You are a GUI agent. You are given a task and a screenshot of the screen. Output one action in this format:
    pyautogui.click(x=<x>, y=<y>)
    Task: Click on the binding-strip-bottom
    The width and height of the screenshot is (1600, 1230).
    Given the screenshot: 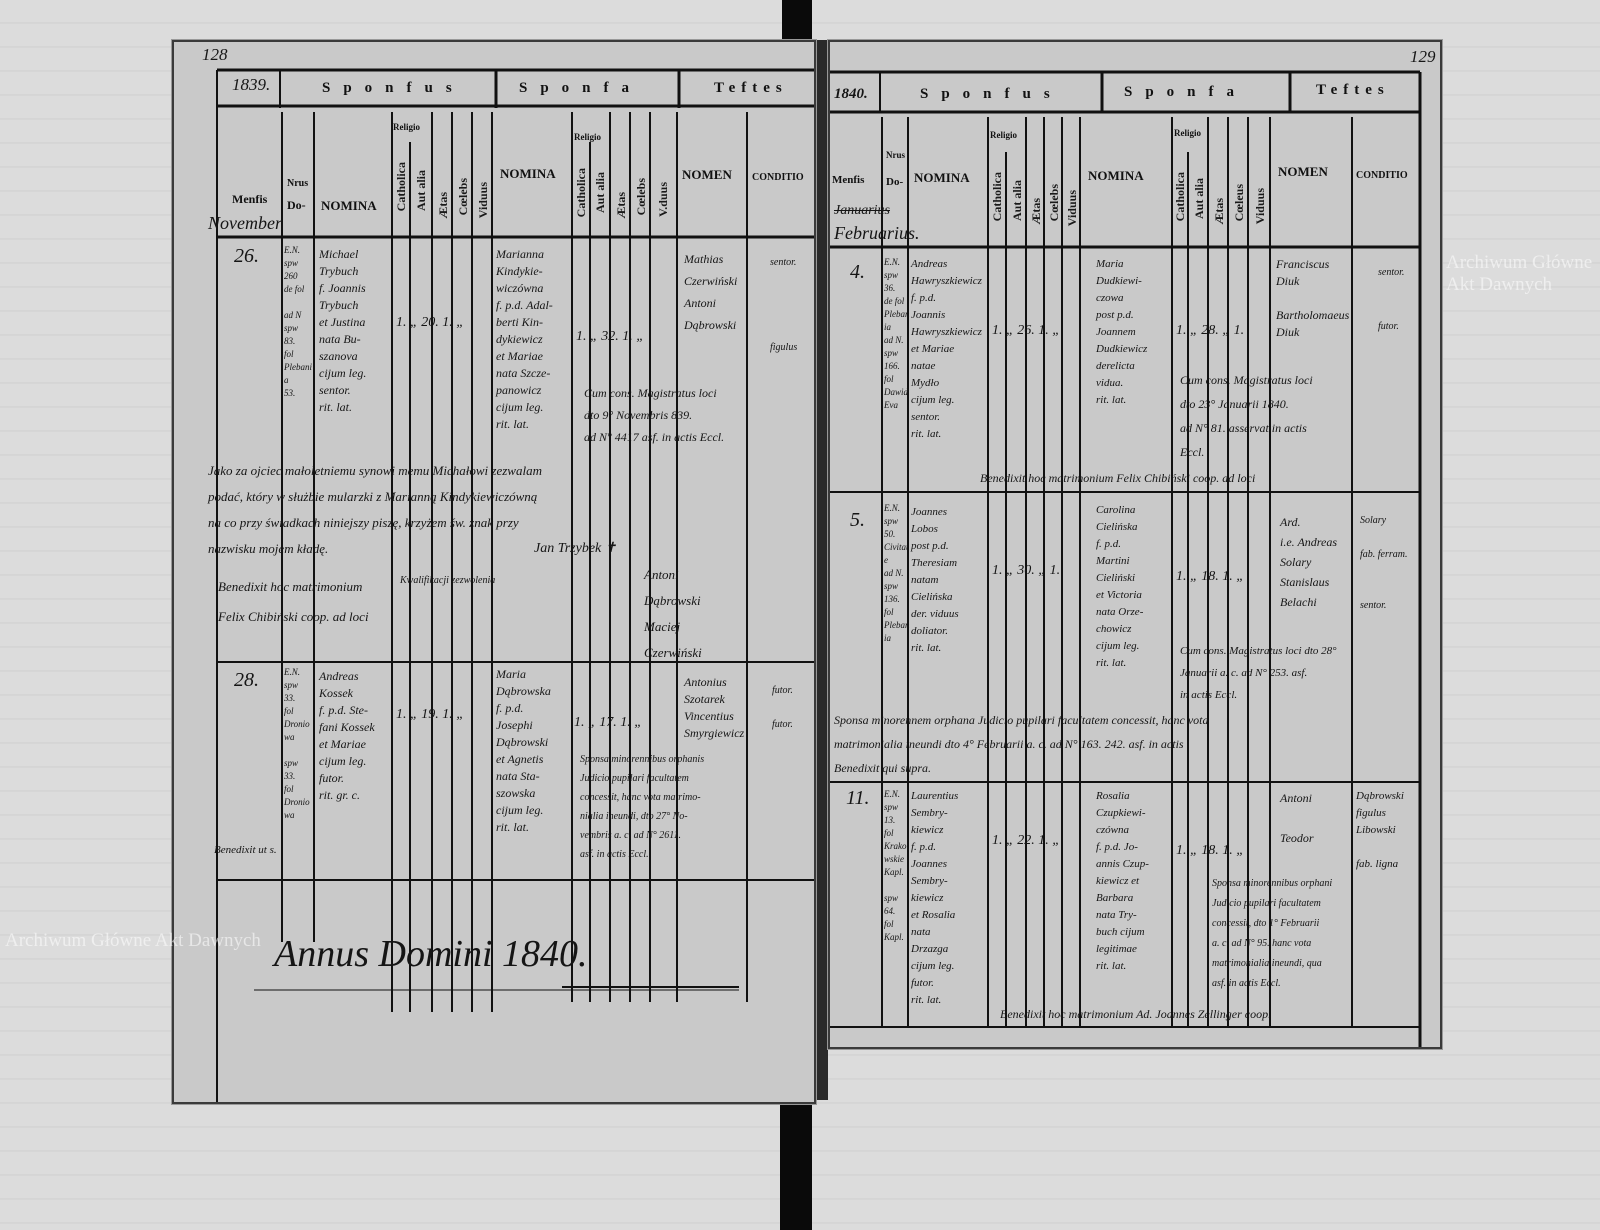 What is the action you would take?
    pyautogui.click(x=796, y=1165)
    